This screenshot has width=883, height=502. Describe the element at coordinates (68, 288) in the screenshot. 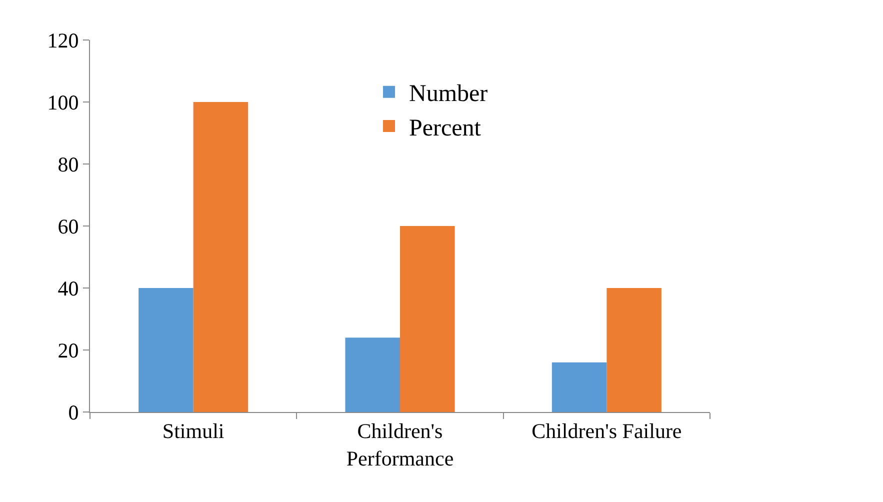

I see `y-tick-label: 40` at that location.